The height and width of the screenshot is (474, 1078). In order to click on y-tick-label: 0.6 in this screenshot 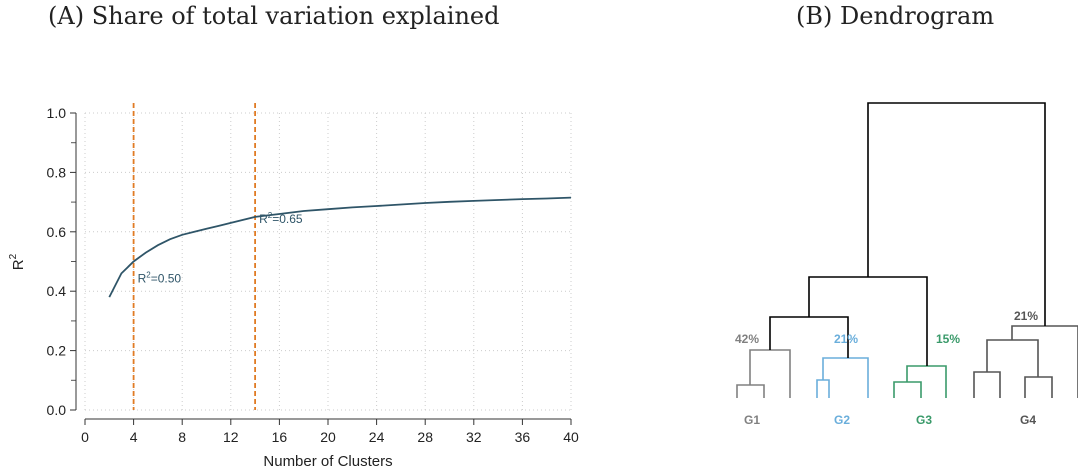, I will do `click(57, 232)`.